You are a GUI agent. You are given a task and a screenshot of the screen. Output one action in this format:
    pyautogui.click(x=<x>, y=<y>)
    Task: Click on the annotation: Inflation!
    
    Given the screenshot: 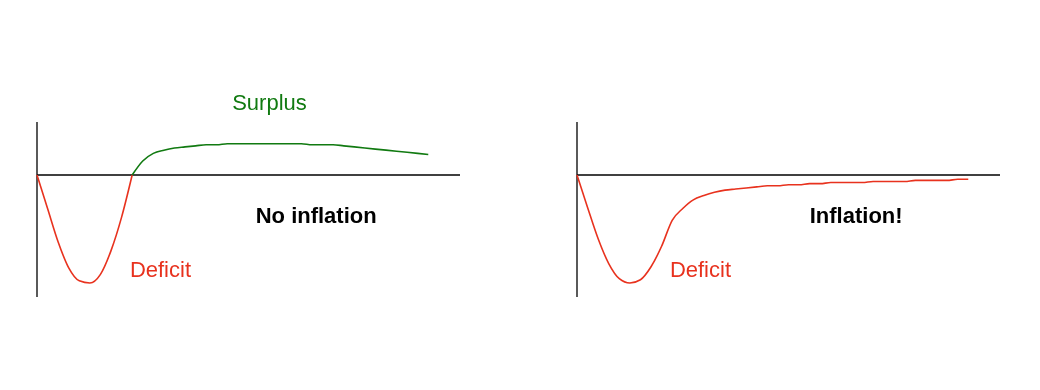 What is the action you would take?
    pyautogui.click(x=856, y=215)
    